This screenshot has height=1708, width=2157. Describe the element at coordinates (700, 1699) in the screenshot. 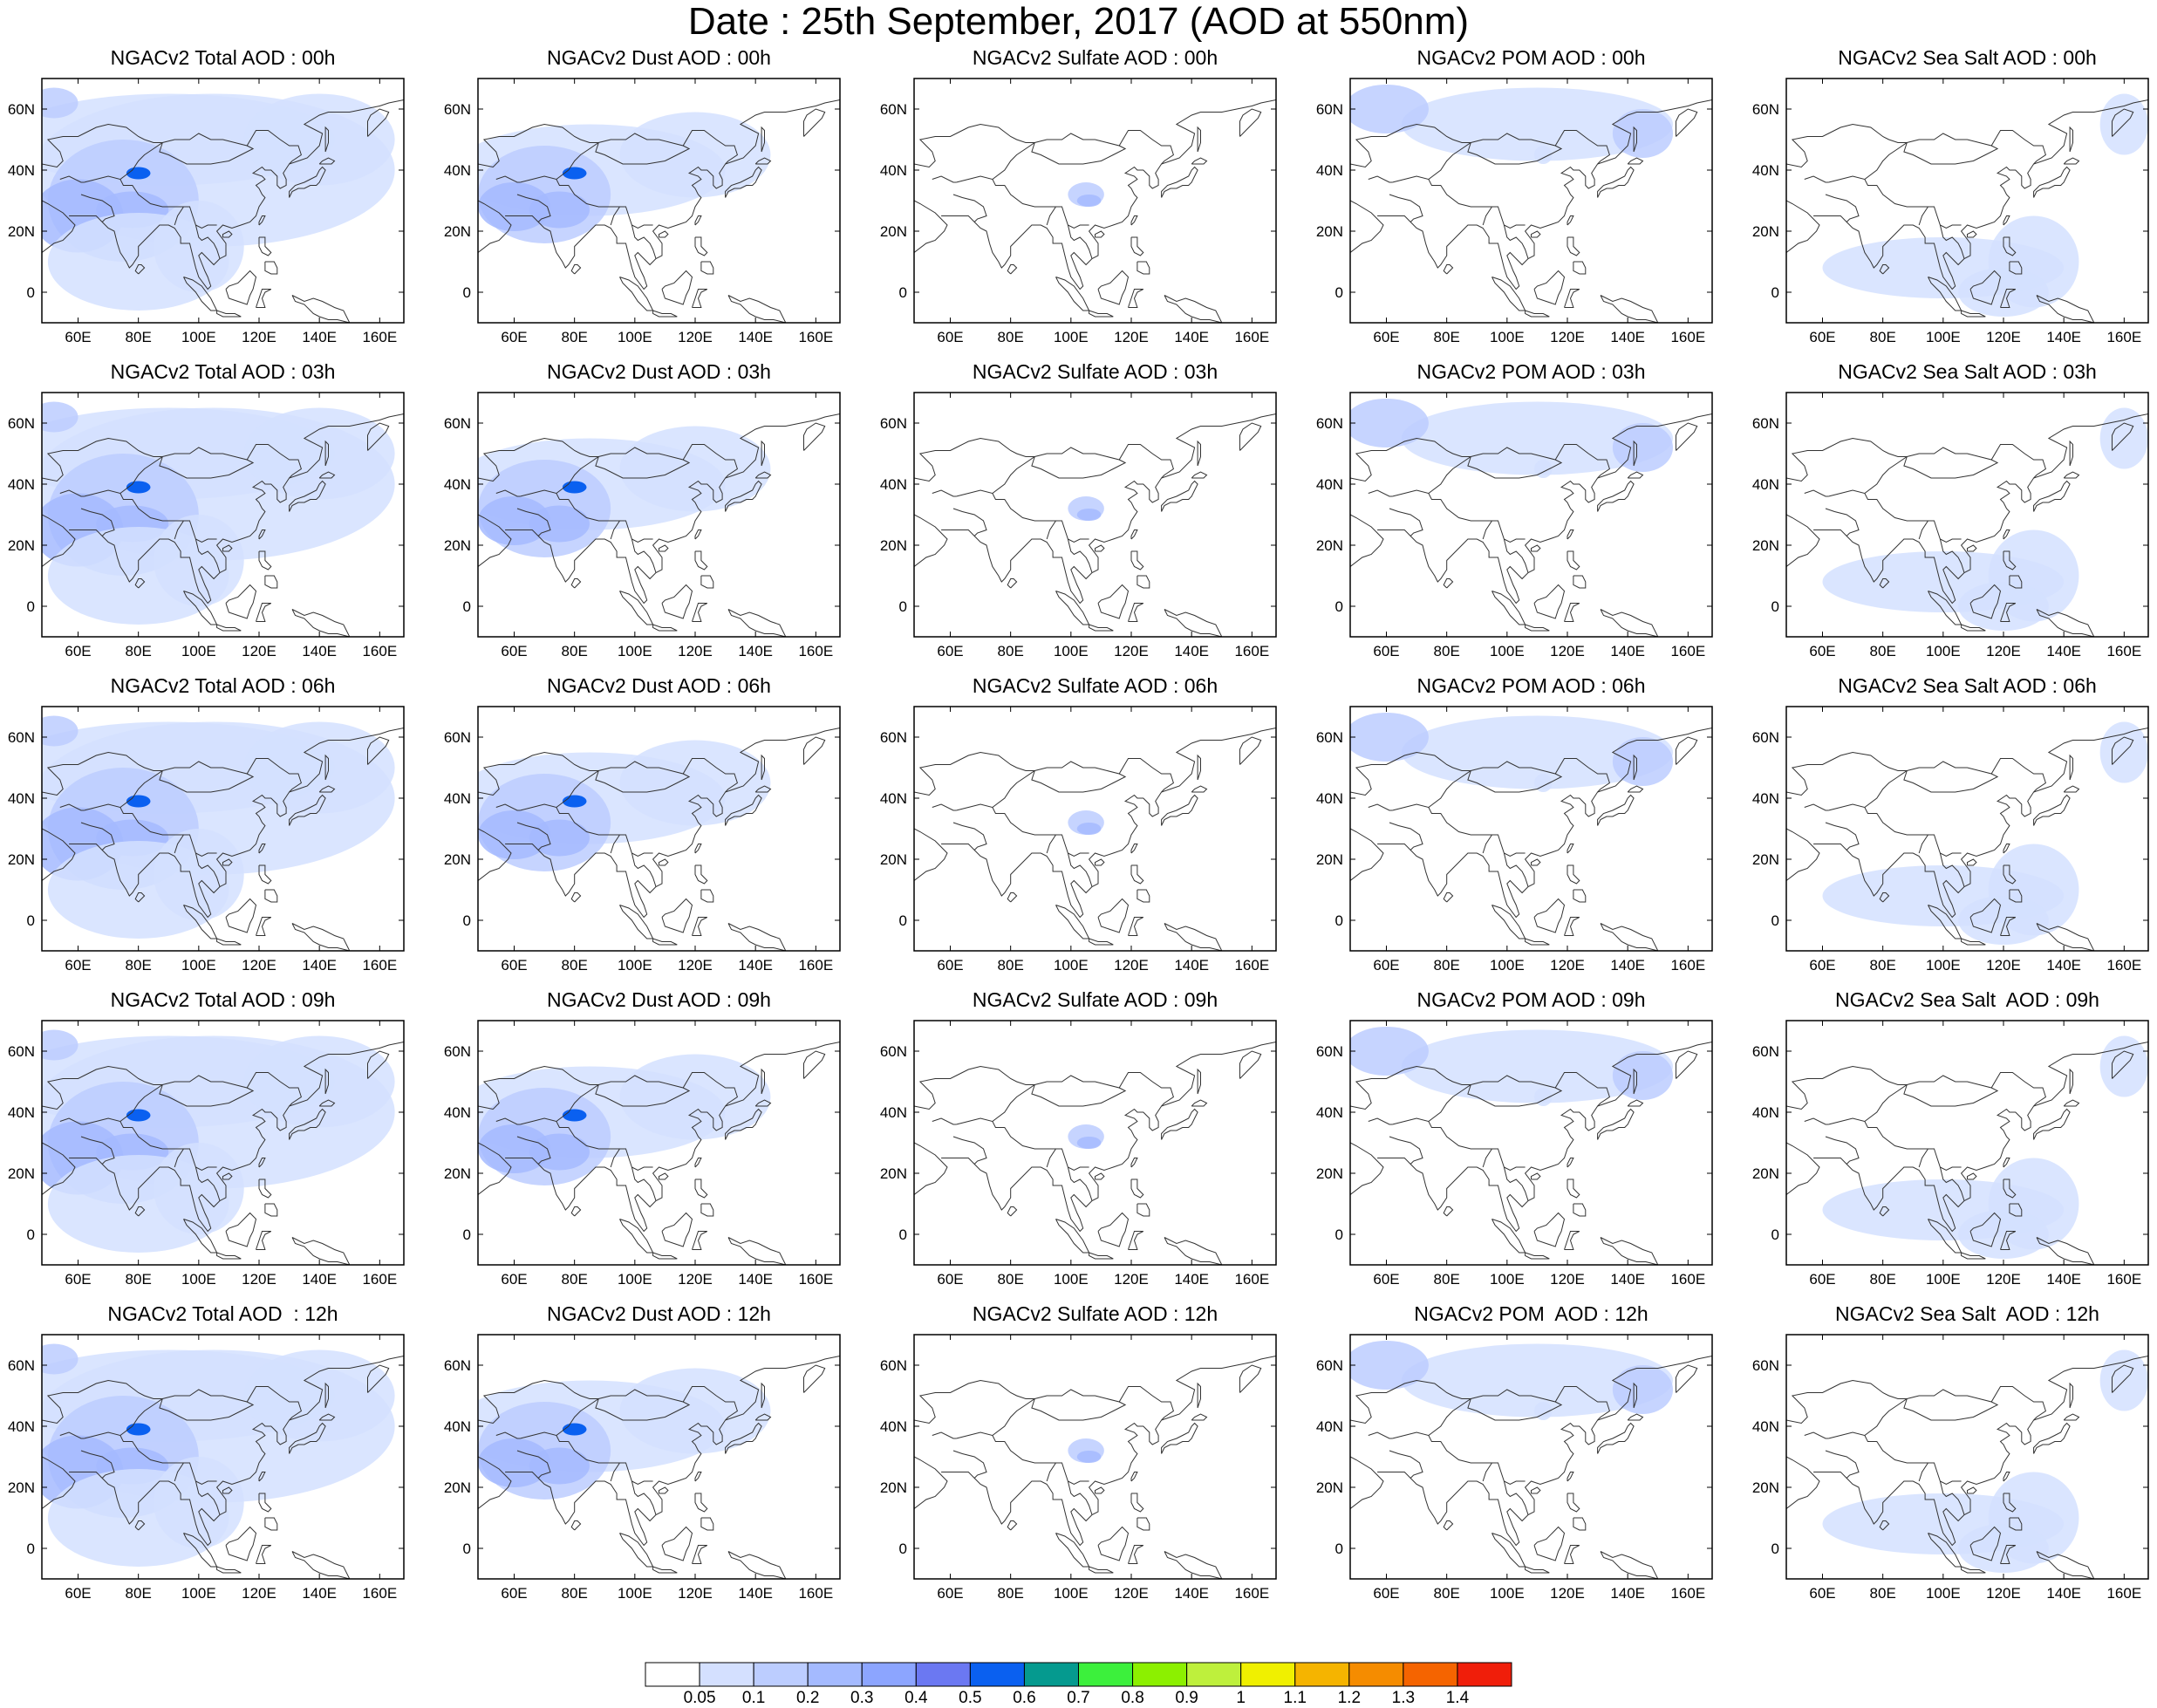

I see `colorbar-label: 0.05` at that location.